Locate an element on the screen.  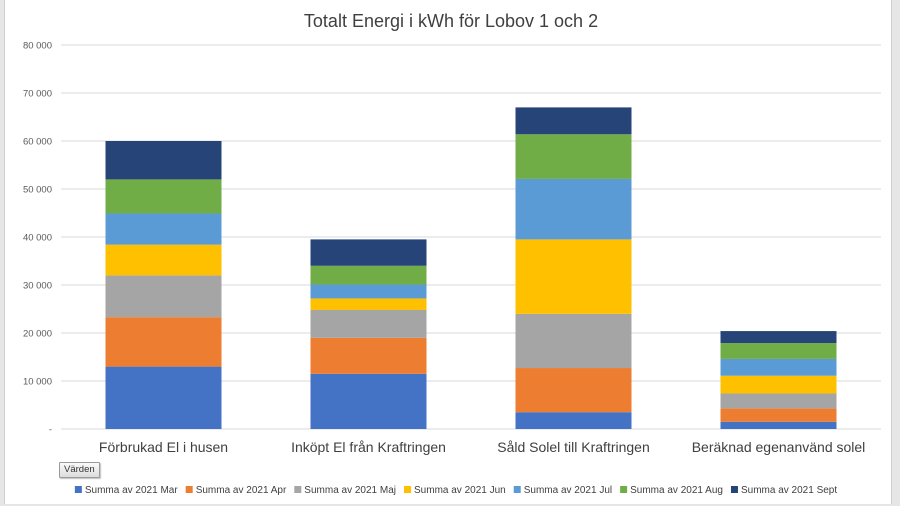
y-tick-label: - is located at coordinates (50, 430).